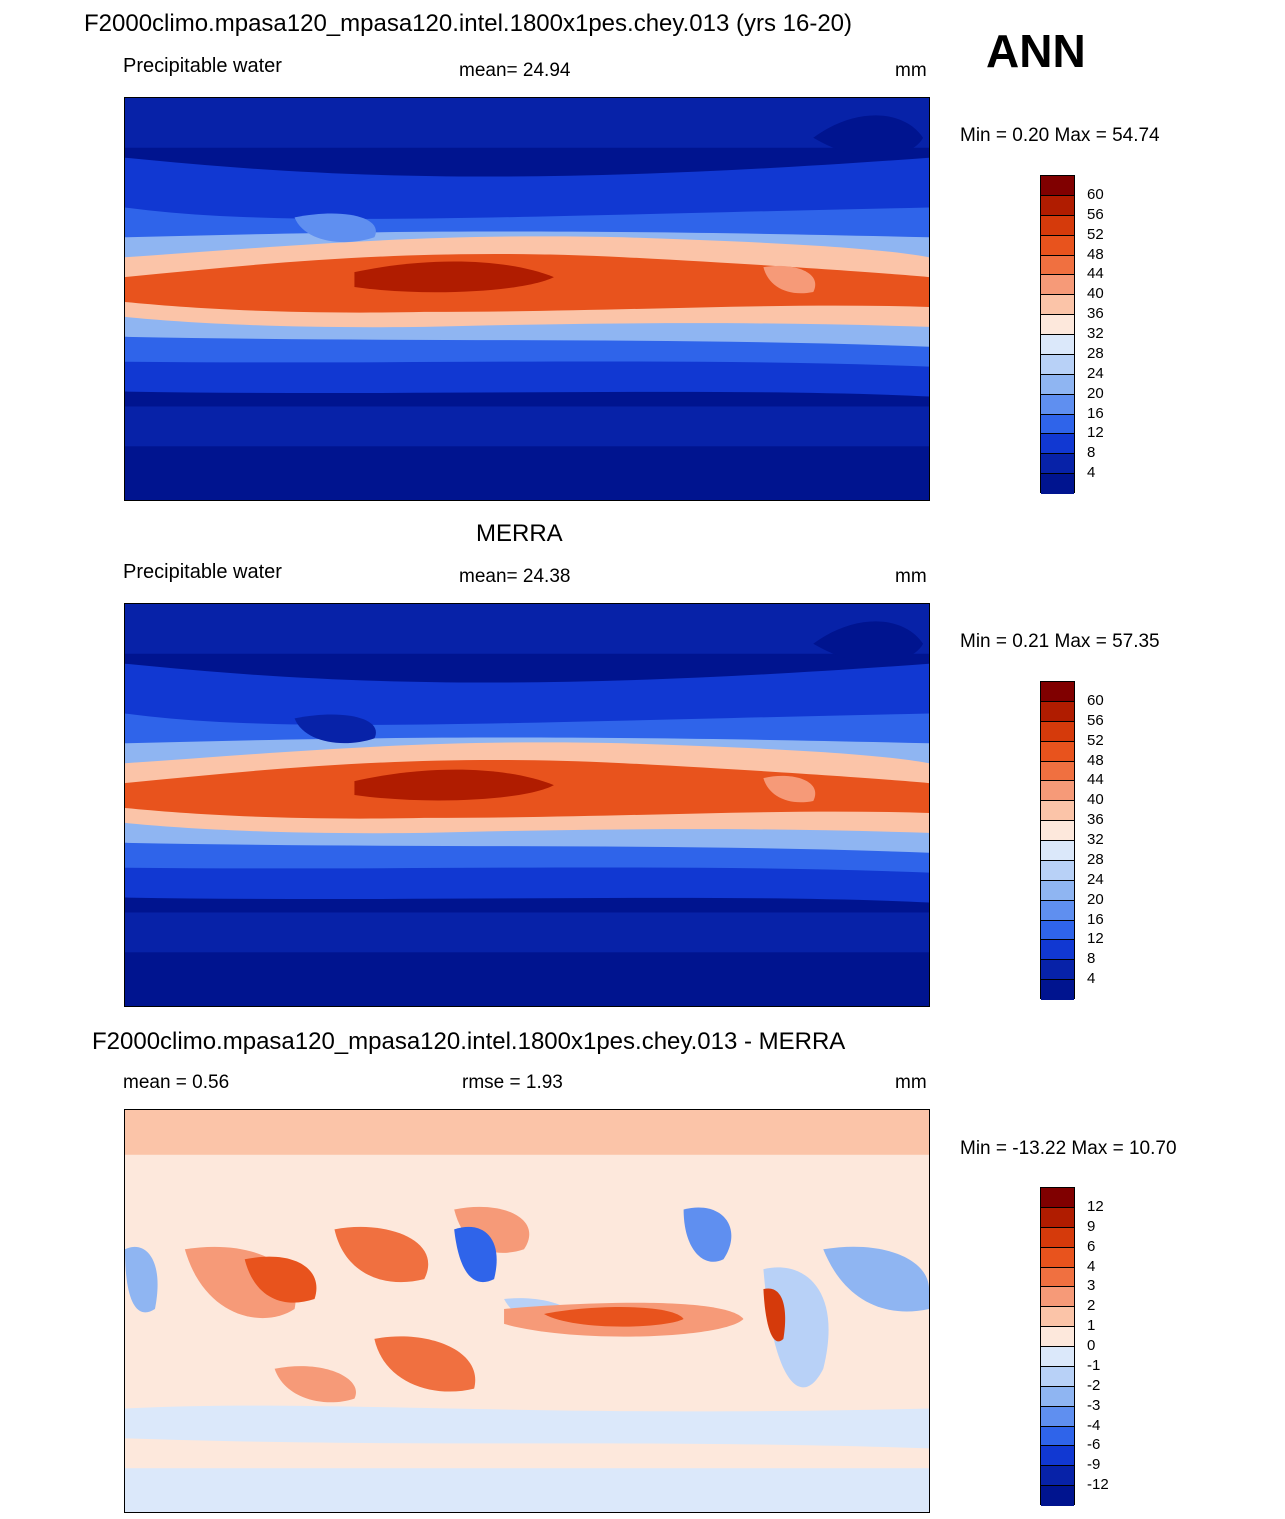  I want to click on colorbar-tick-label: -12, so click(1098, 1485).